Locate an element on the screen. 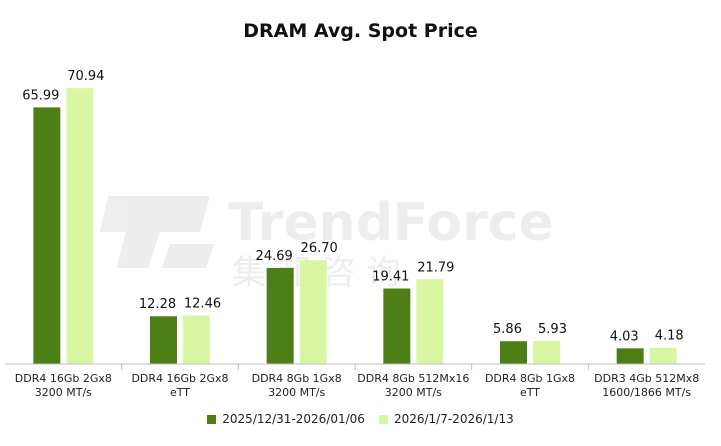  watermark-logo: TrendForce 集 邦 咨 询 is located at coordinates (327, 243).